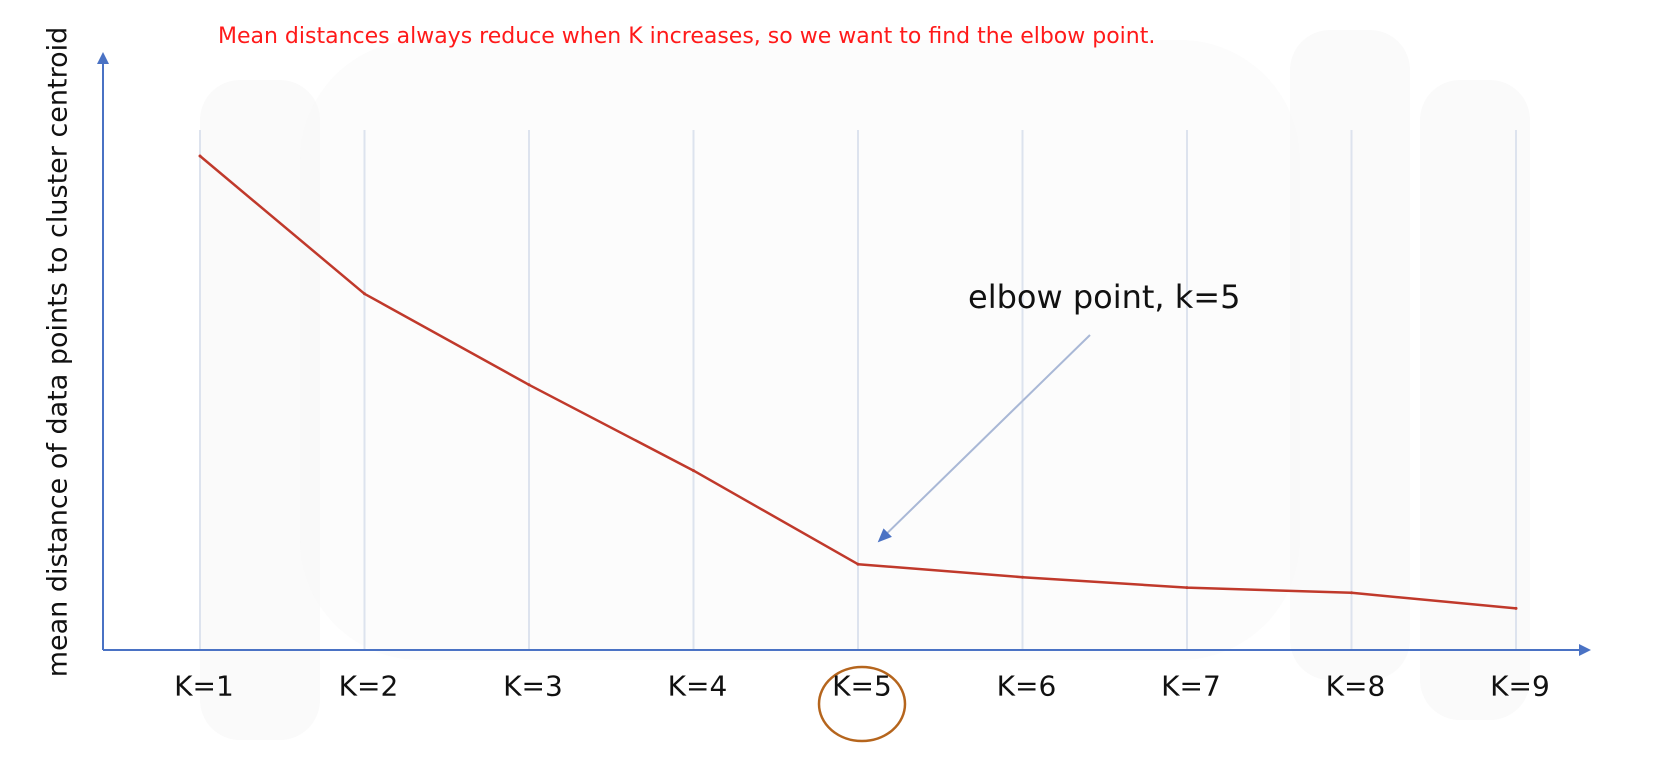 The image size is (1663, 760). What do you see at coordinates (1355, 686) in the screenshot?
I see `x-tick-label-k8: K=8` at bounding box center [1355, 686].